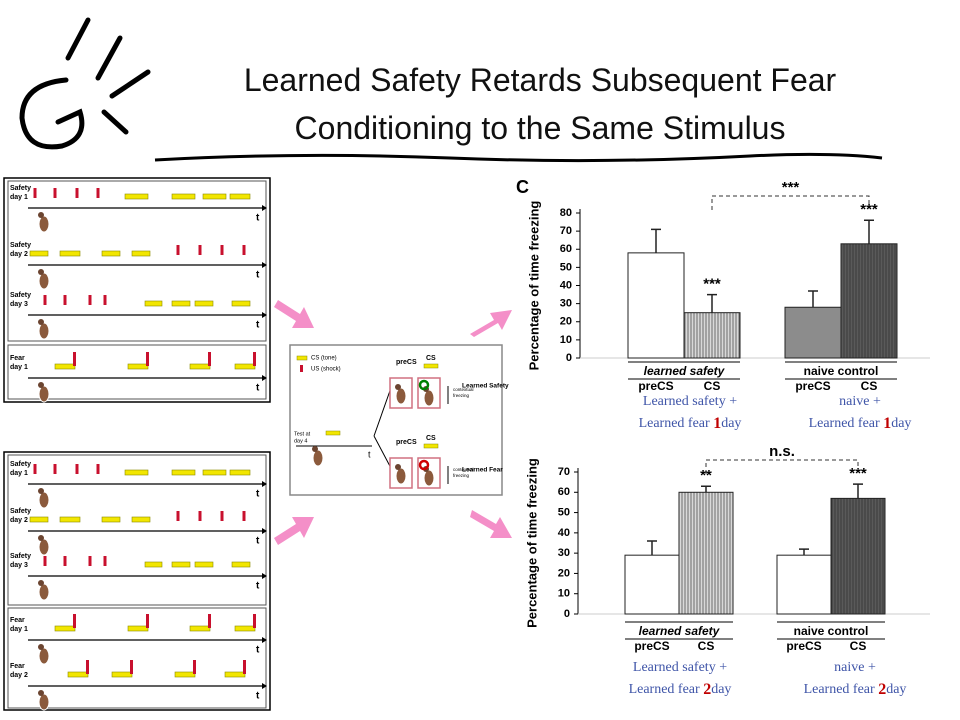 Image resolution: width=960 pixels, height=720 pixels. Describe the element at coordinates (706, 475) in the screenshot. I see `significance: **` at that location.